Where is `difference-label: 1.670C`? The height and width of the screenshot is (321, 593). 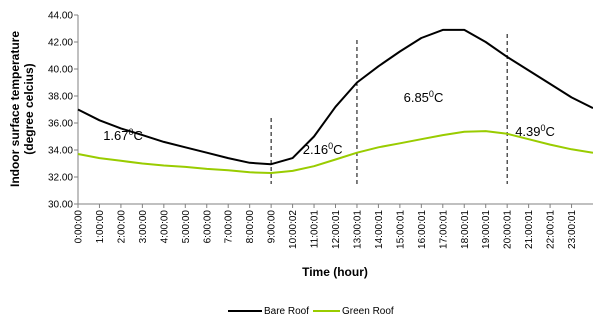
difference-label: 1.670C is located at coordinates (123, 135).